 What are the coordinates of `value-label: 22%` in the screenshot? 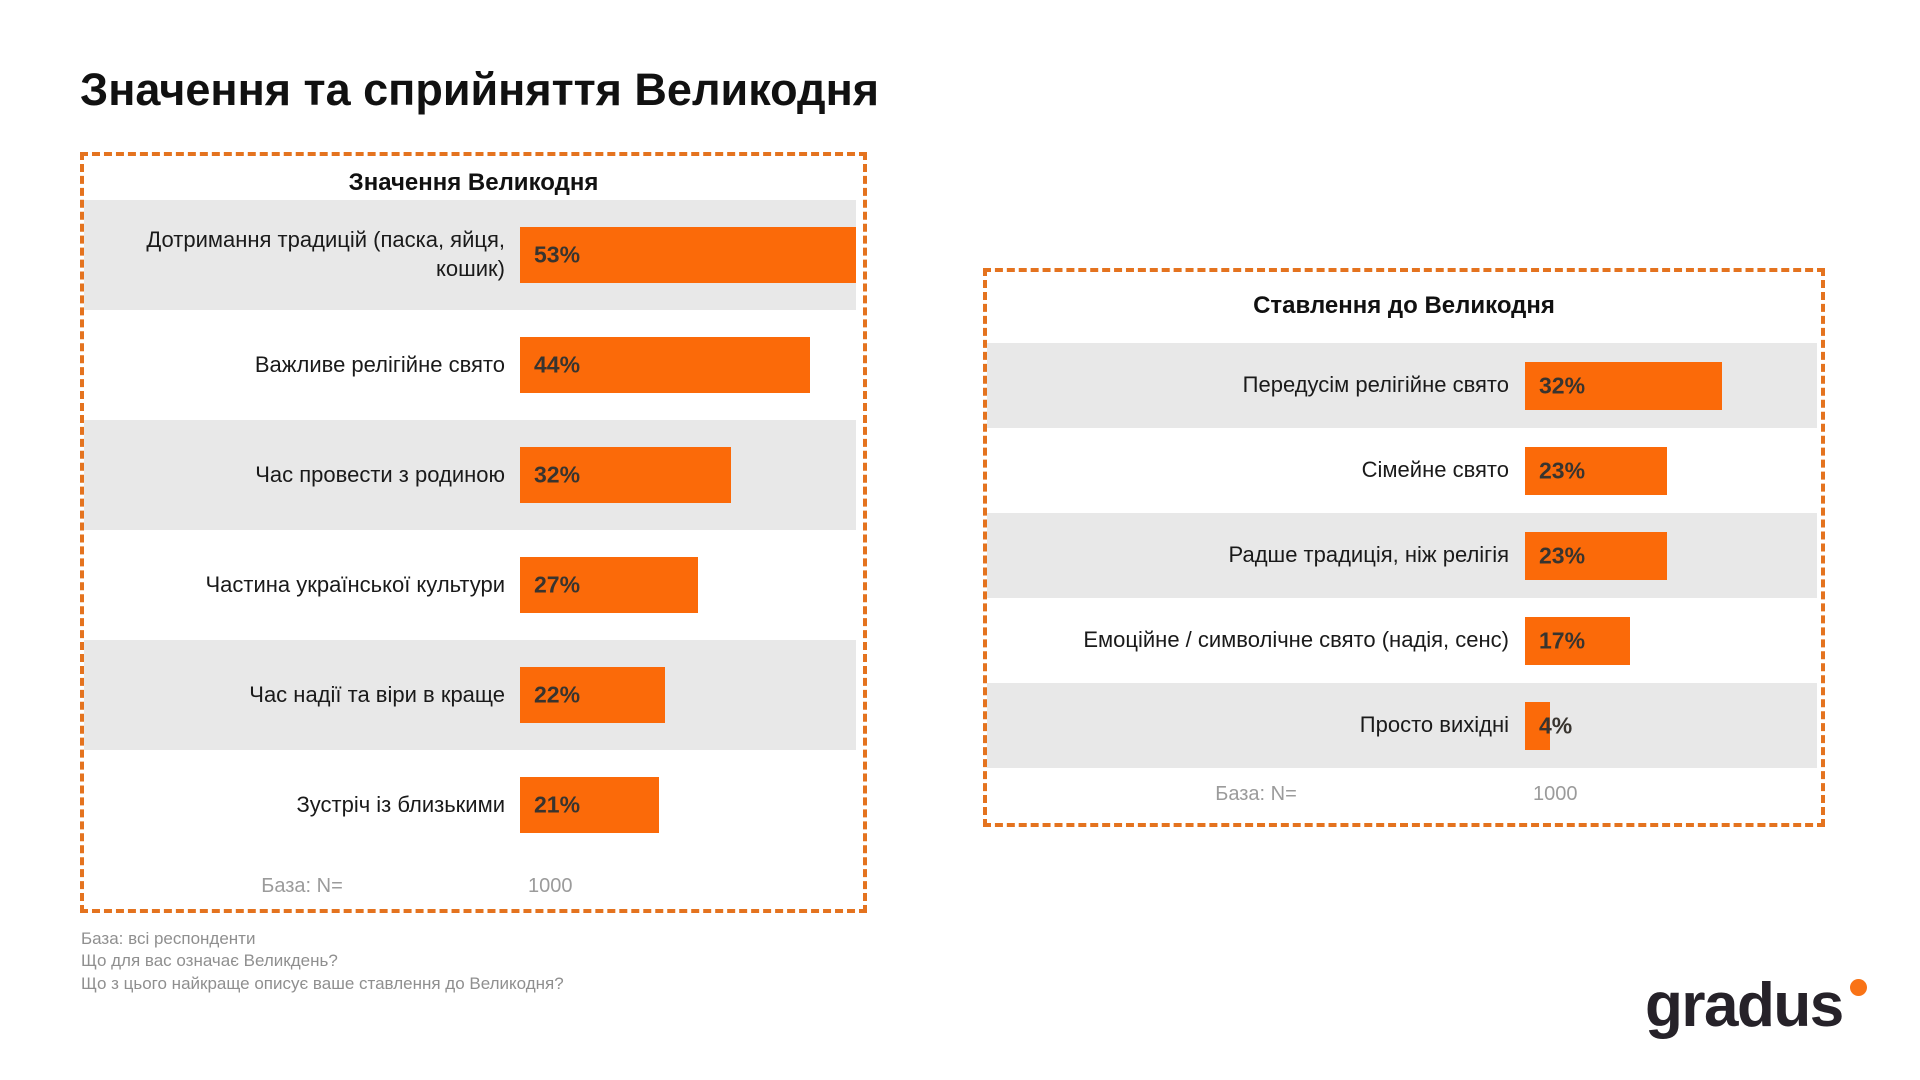 It's located at (557, 694).